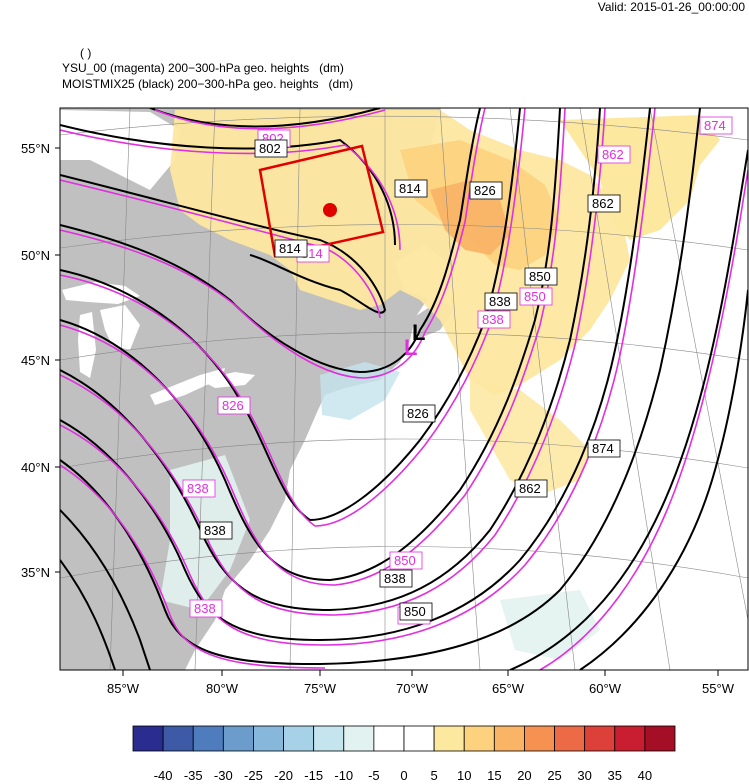 The height and width of the screenshot is (784, 749). What do you see at coordinates (187, 386) in the screenshot?
I see `lake-erie` at bounding box center [187, 386].